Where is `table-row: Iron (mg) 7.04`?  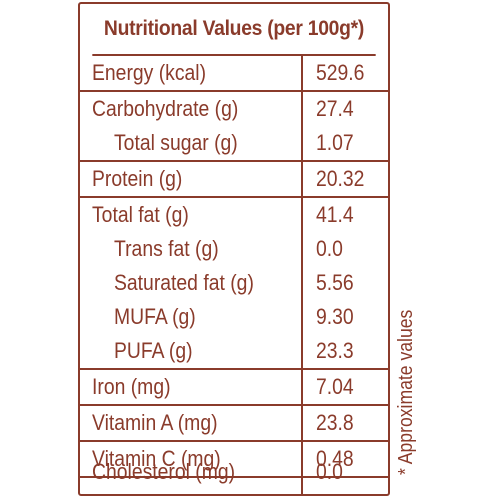
table-row: Iron (mg) 7.04 is located at coordinates (234, 387).